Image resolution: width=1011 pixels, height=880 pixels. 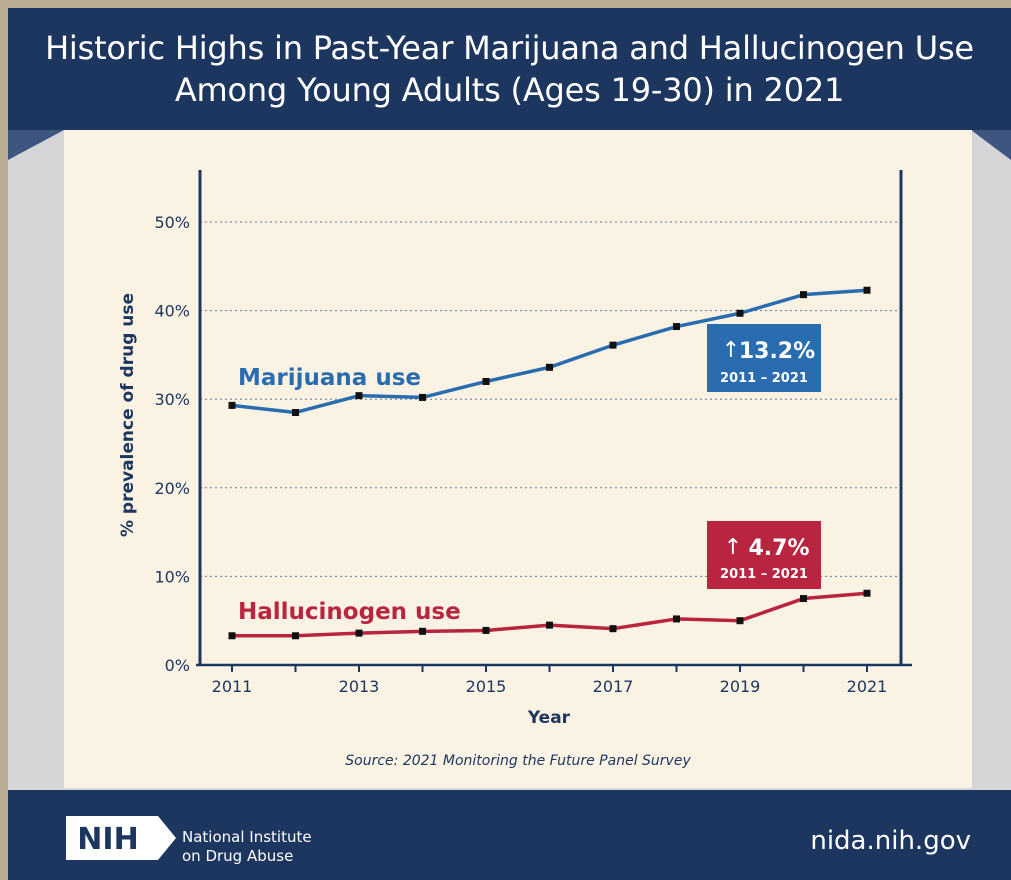 What do you see at coordinates (890, 841) in the screenshot?
I see `website-link: nida.nih.gov` at bounding box center [890, 841].